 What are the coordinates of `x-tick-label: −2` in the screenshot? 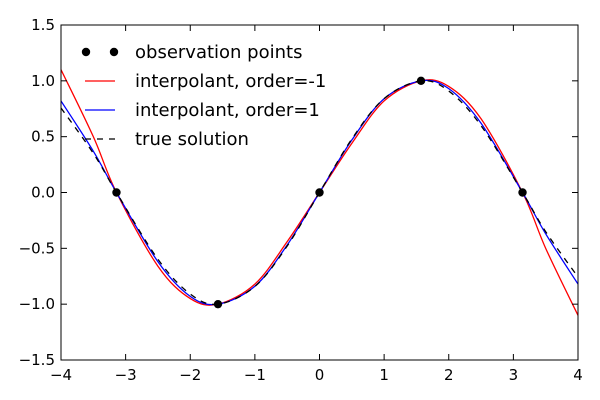 It's located at (190, 375).